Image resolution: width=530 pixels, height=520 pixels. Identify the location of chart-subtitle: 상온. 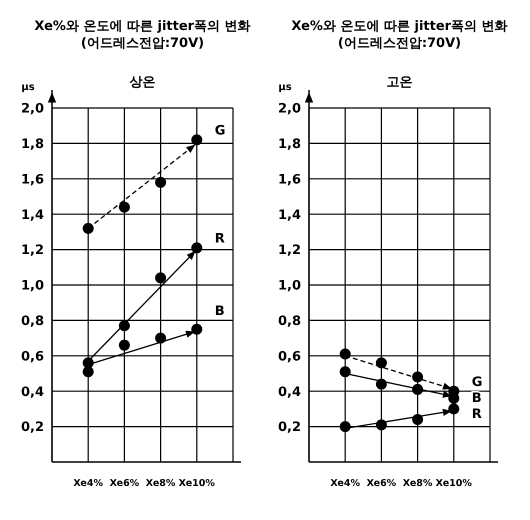
(143, 82).